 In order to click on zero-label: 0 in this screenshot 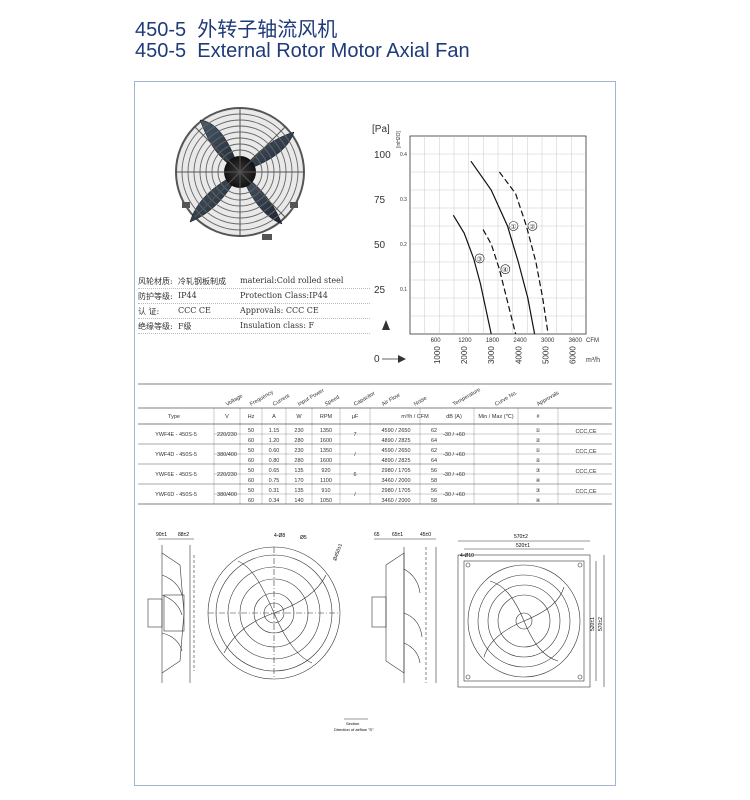, I will do `click(377, 359)`.